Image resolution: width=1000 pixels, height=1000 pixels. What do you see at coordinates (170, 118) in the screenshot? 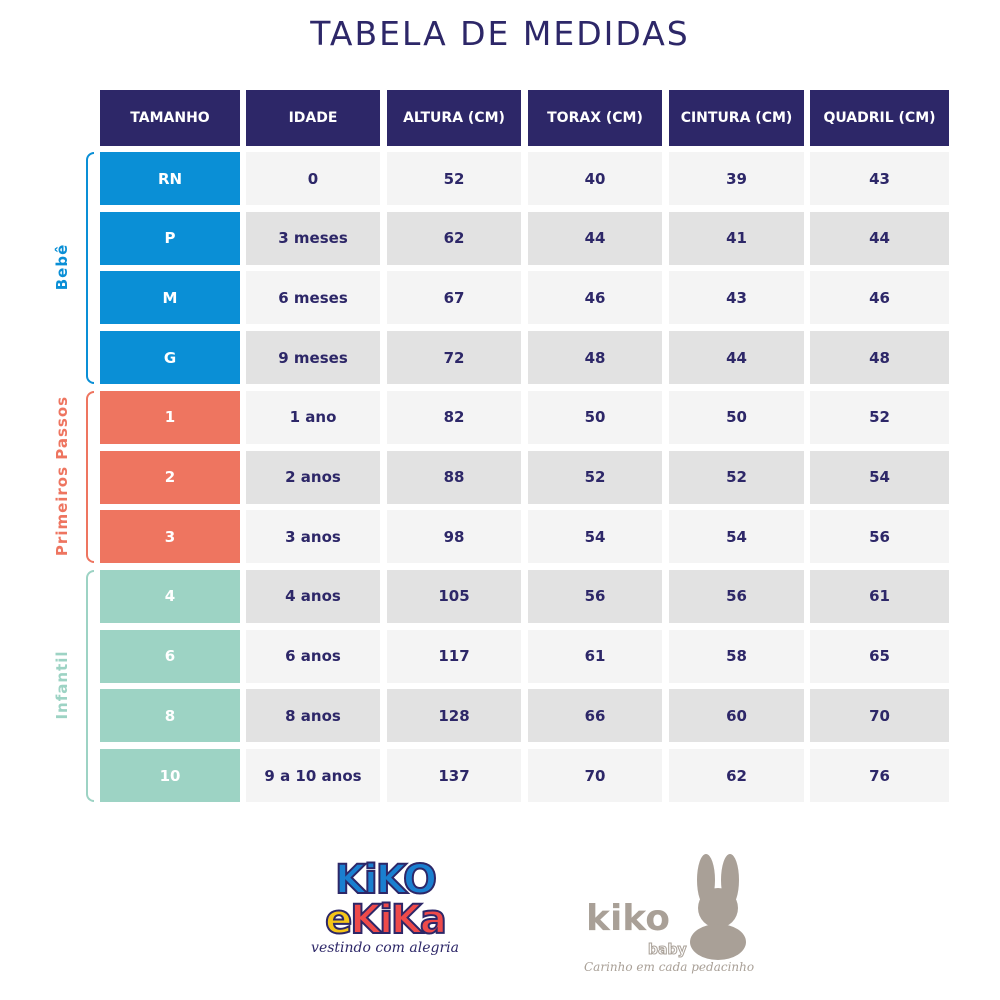
I see `column-header: TAMANHO` at bounding box center [170, 118].